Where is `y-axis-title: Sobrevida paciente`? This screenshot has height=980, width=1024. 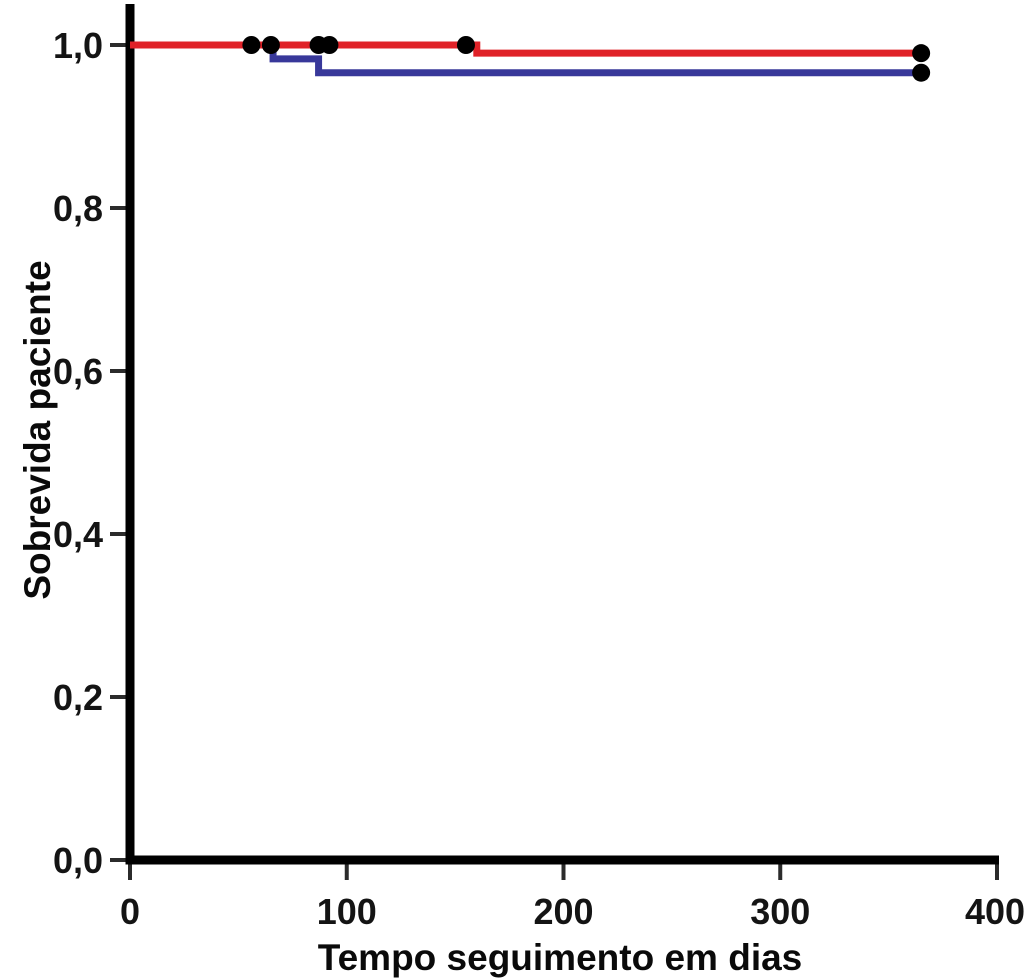 y-axis-title: Sobrevida paciente is located at coordinates (37, 429).